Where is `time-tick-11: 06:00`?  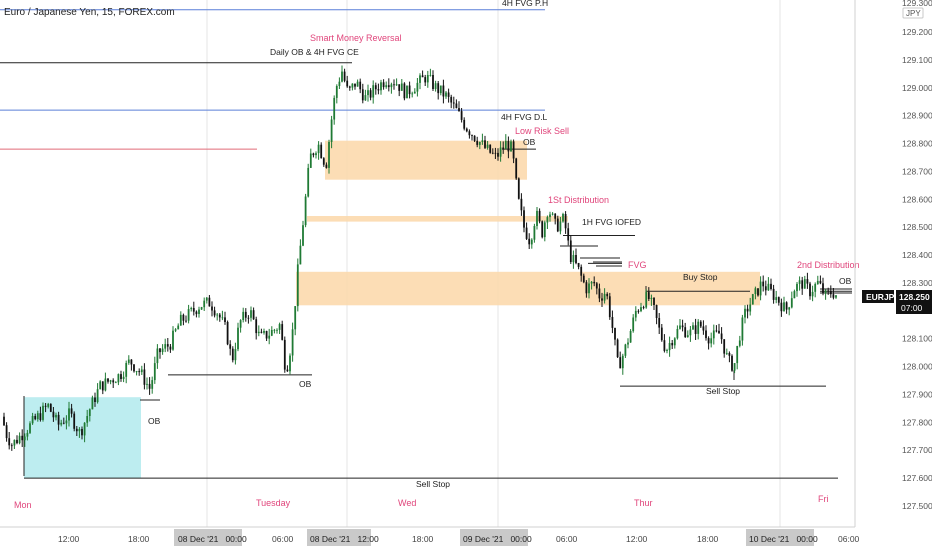
time-tick-11: 06:00 is located at coordinates (849, 539).